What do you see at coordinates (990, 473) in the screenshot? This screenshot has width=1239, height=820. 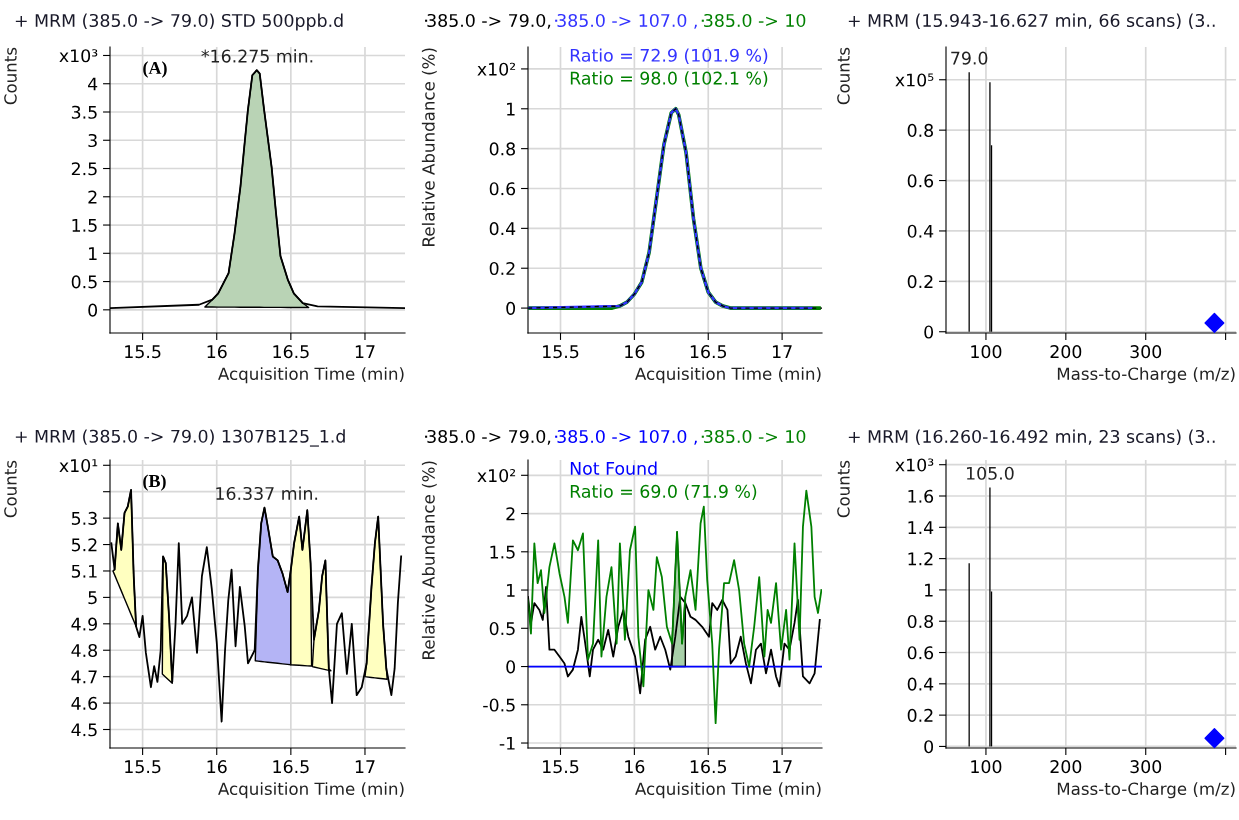 I see `annotation: 105.0` at bounding box center [990, 473].